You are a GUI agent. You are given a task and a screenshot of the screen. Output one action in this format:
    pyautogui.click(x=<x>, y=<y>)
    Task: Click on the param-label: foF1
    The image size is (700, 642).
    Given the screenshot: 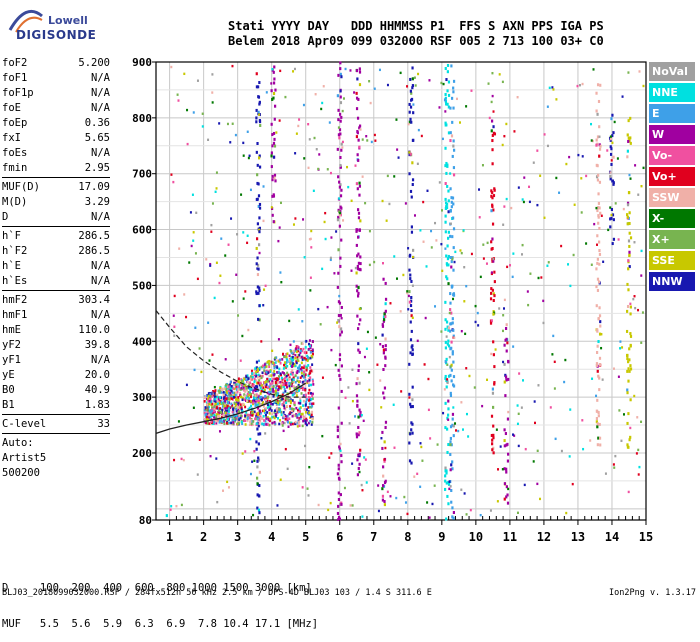 What is the action you would take?
    pyautogui.click(x=15, y=78)
    